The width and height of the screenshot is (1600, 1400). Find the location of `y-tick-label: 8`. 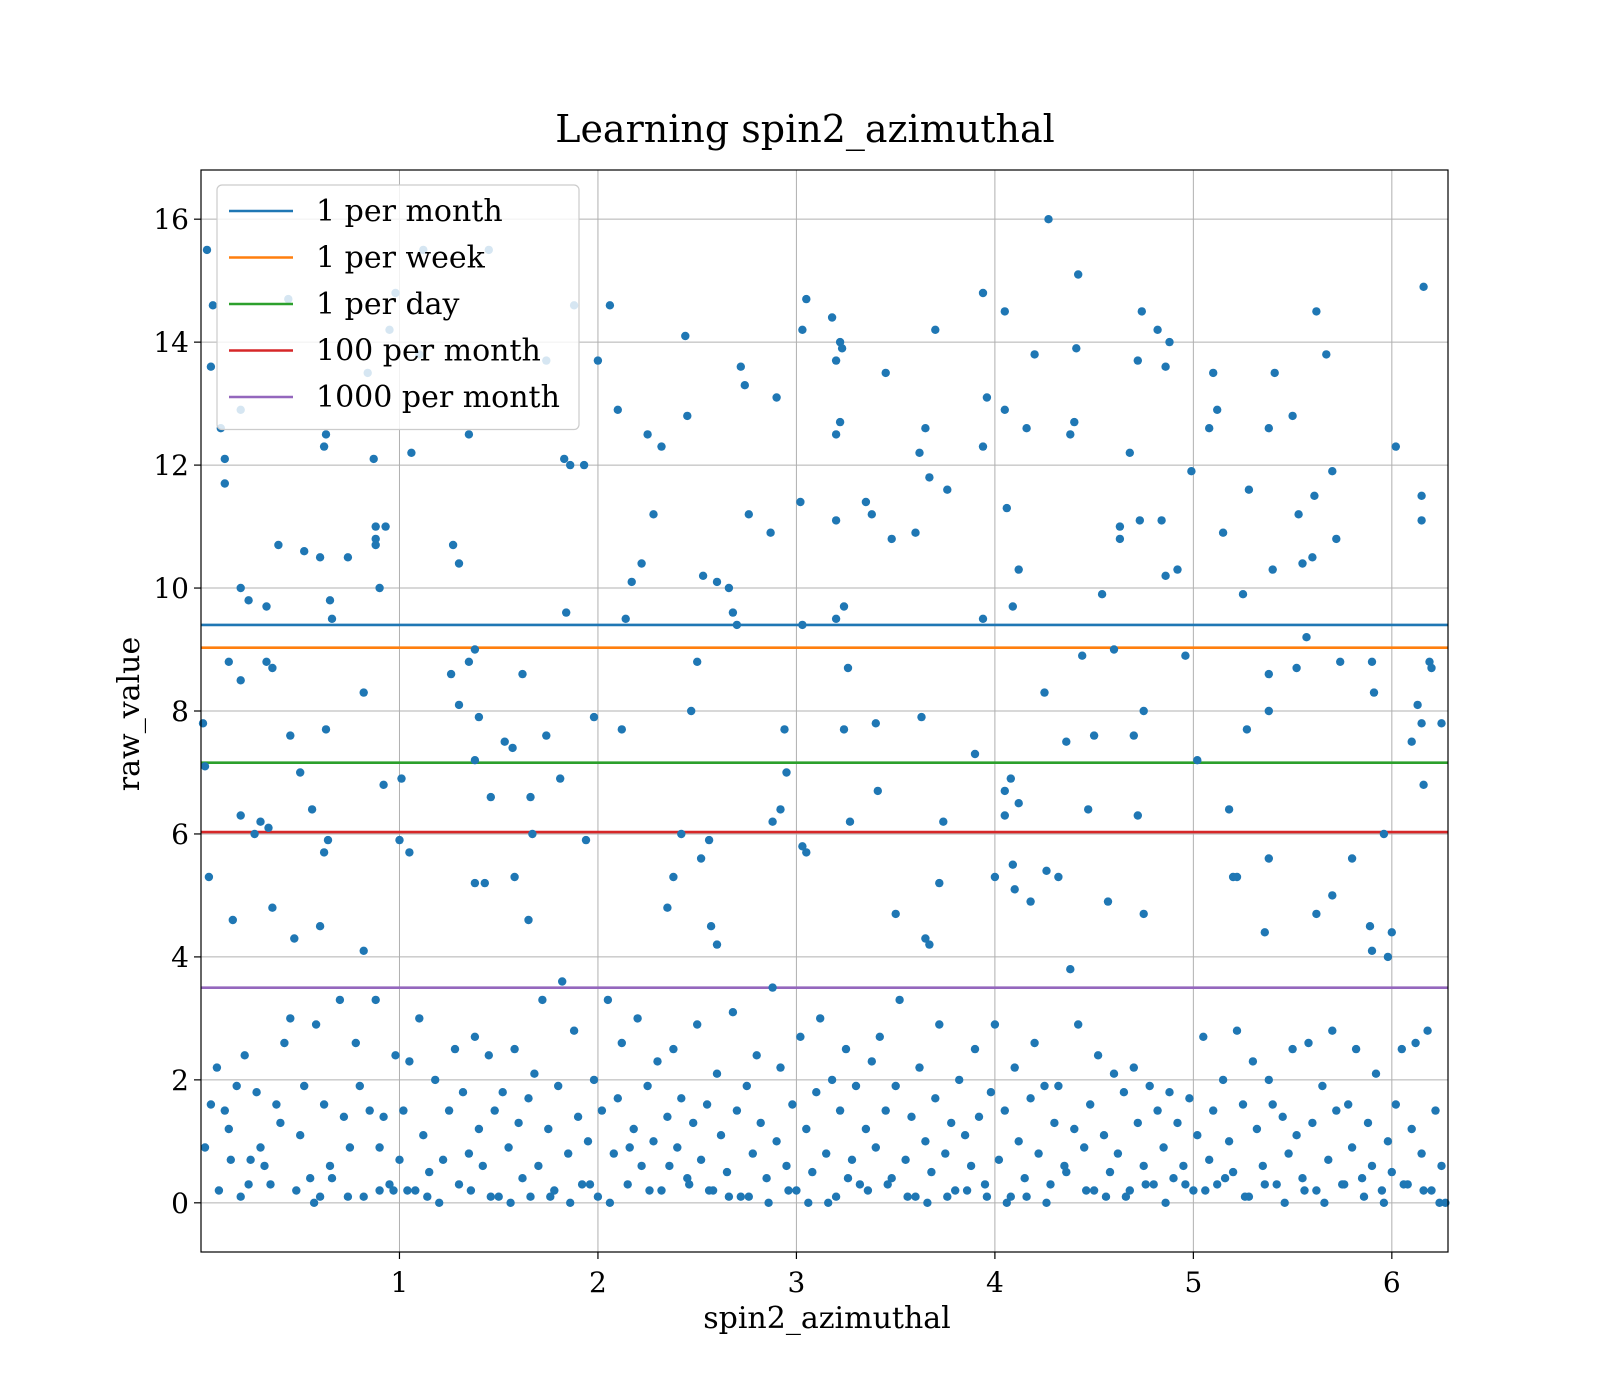

y-tick-label: 8 is located at coordinates (180, 711).